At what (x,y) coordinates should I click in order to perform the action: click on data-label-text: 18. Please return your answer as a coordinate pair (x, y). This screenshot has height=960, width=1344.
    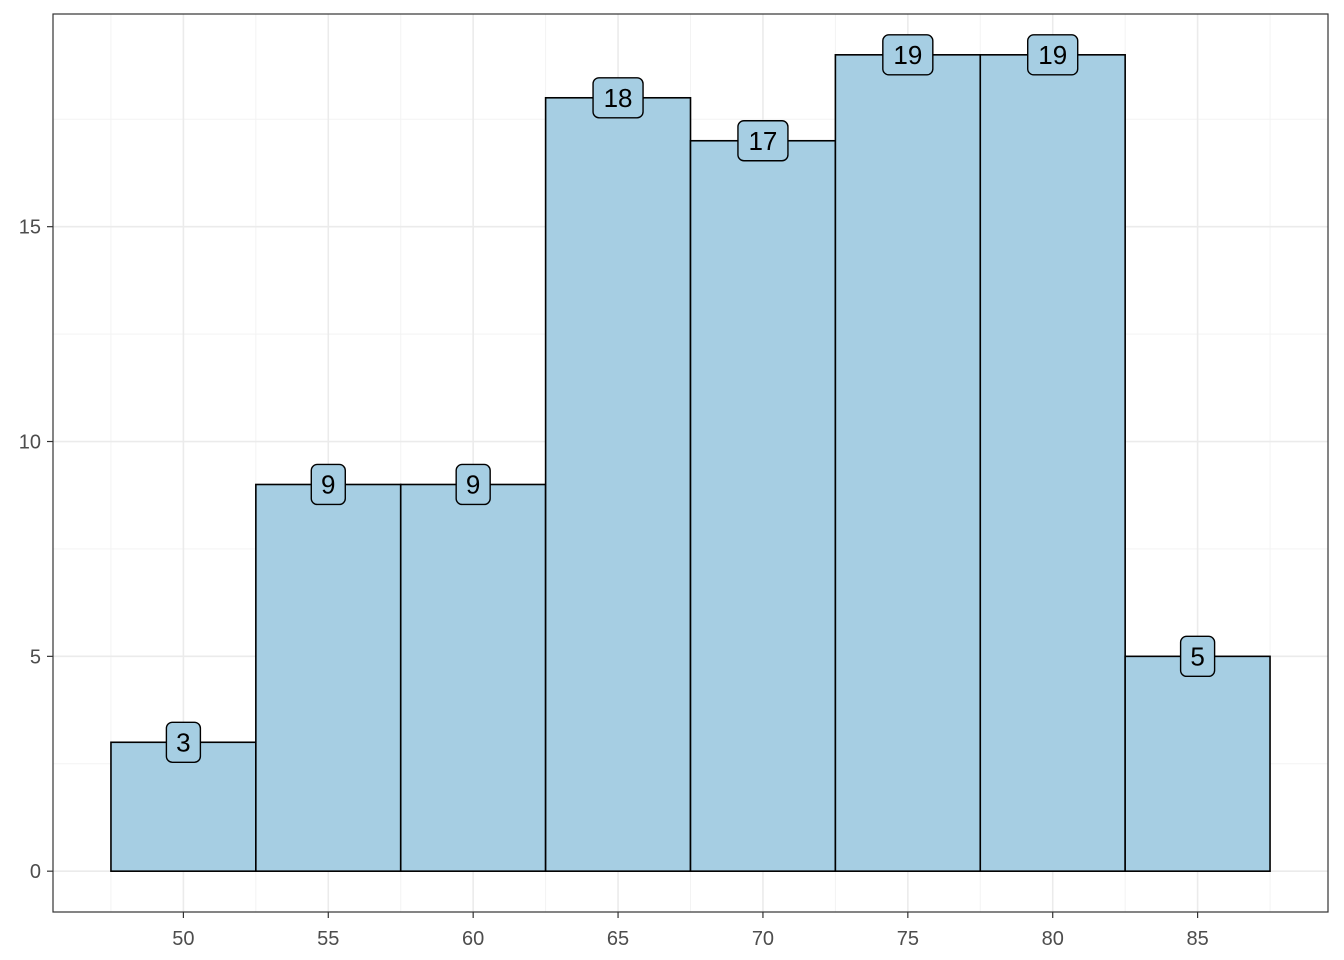
    Looking at the image, I should click on (618, 98).